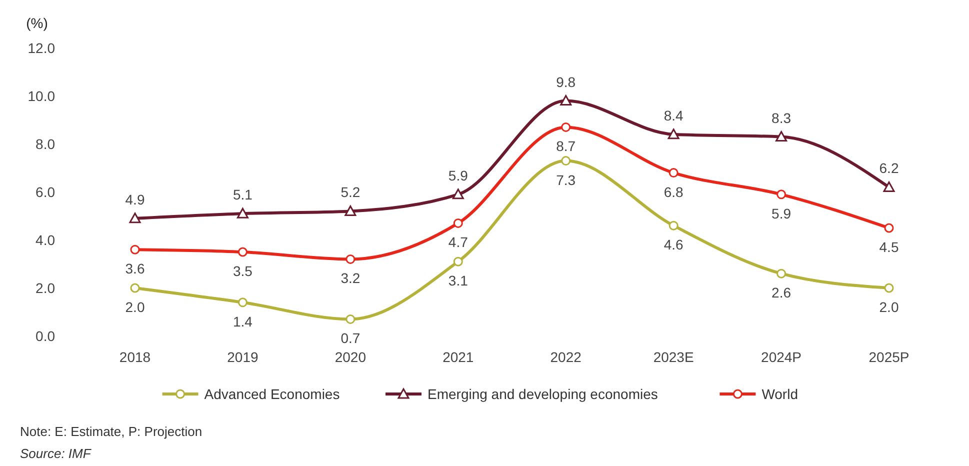  Describe the element at coordinates (889, 247) in the screenshot. I see `data-label: 4.5` at that location.